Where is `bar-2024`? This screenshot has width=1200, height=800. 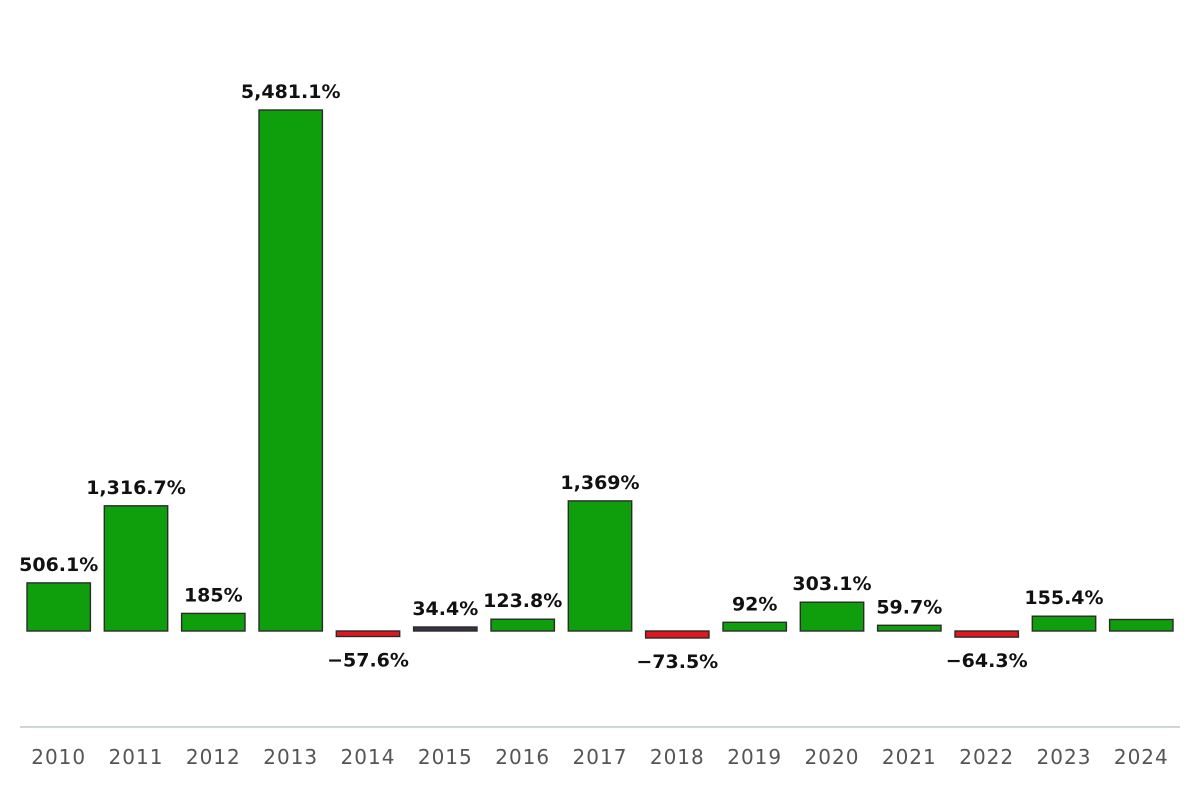
bar-2024 is located at coordinates (1141, 625).